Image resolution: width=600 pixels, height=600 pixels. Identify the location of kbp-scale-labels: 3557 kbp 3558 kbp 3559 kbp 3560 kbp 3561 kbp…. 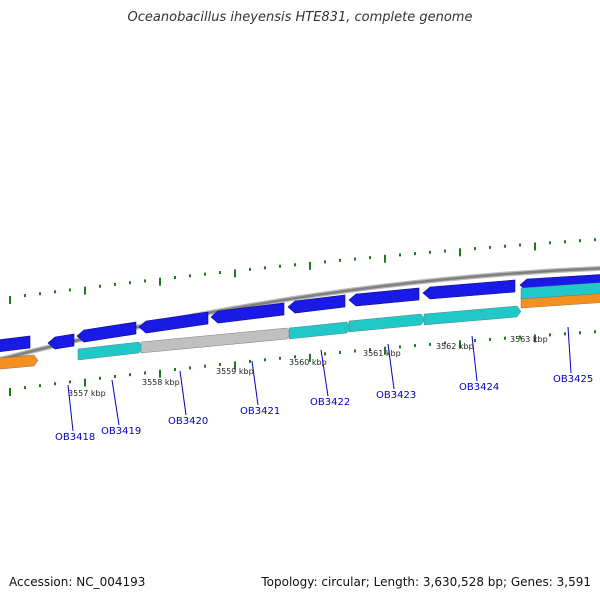
(308, 366).